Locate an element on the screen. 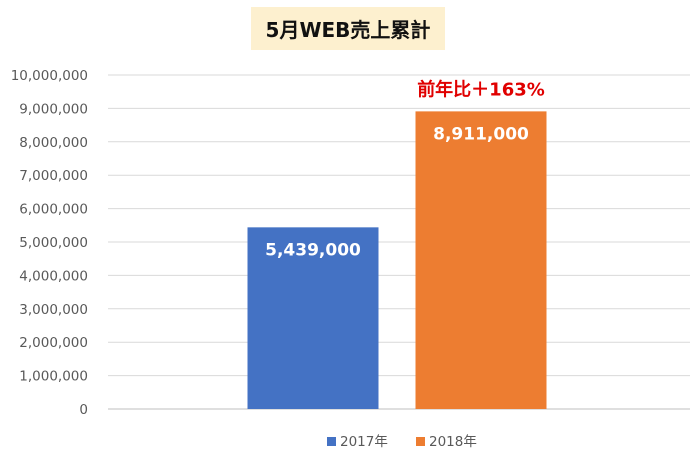 Image resolution: width=697 pixels, height=469 pixels. growth-annotation: 前年比＋163% is located at coordinates (481, 89).